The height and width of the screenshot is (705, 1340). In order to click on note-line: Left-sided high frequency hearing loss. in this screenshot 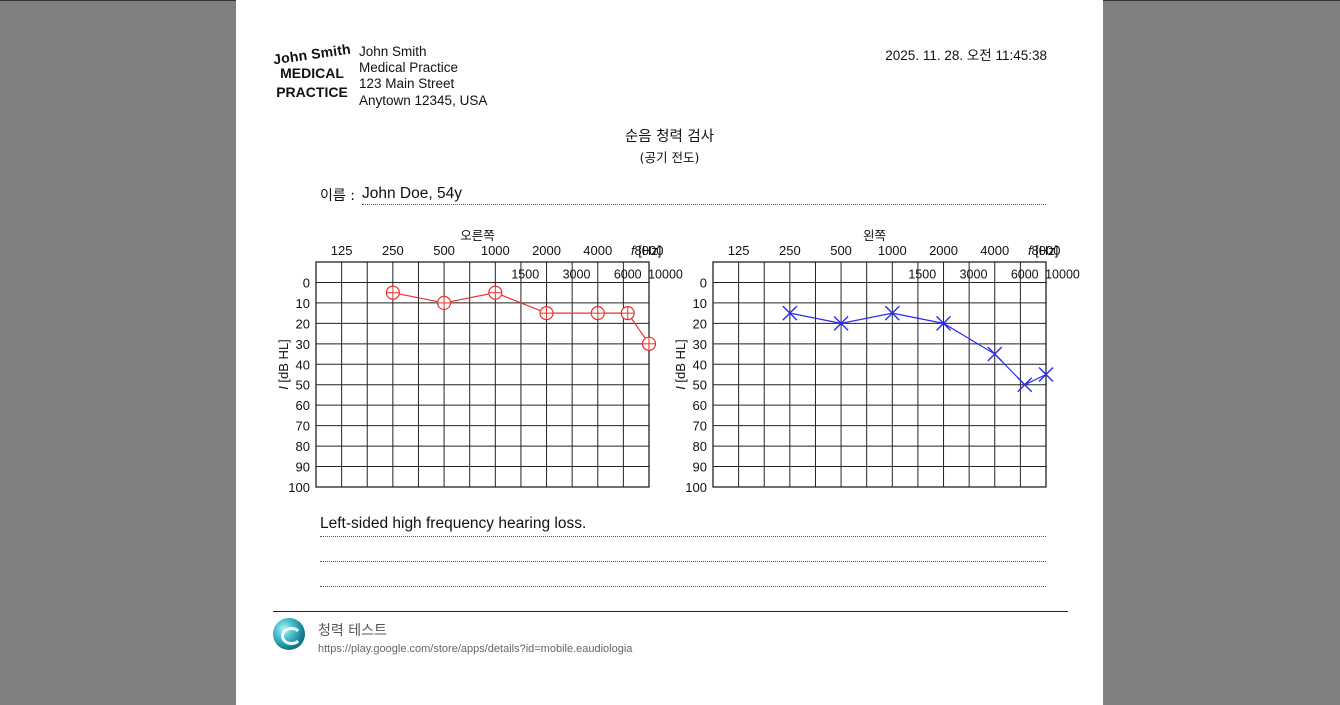, I will do `click(683, 525)`.